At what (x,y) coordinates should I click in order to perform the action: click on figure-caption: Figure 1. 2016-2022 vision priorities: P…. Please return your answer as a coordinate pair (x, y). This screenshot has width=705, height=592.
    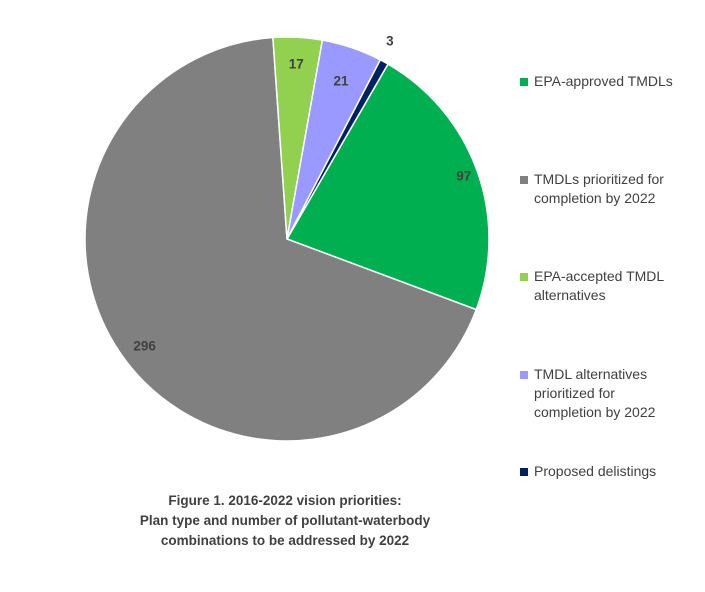
    Looking at the image, I should click on (285, 521).